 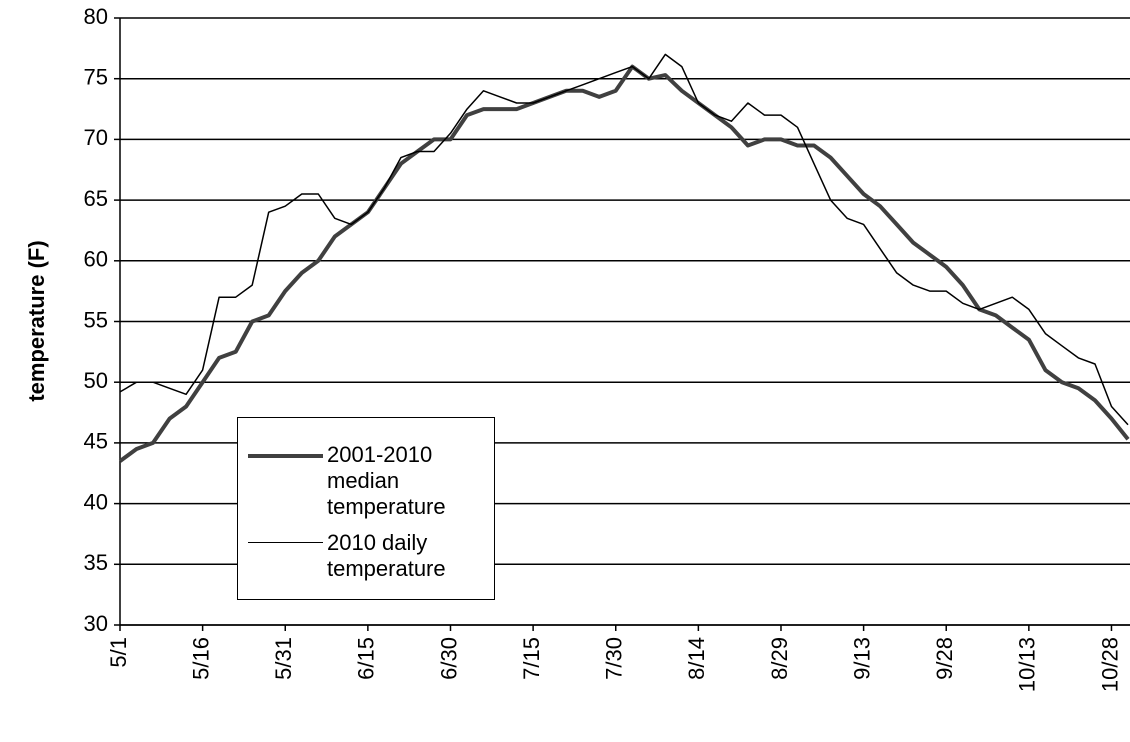 I want to click on legend-item: 2010 daily temperature, so click(x=370, y=556).